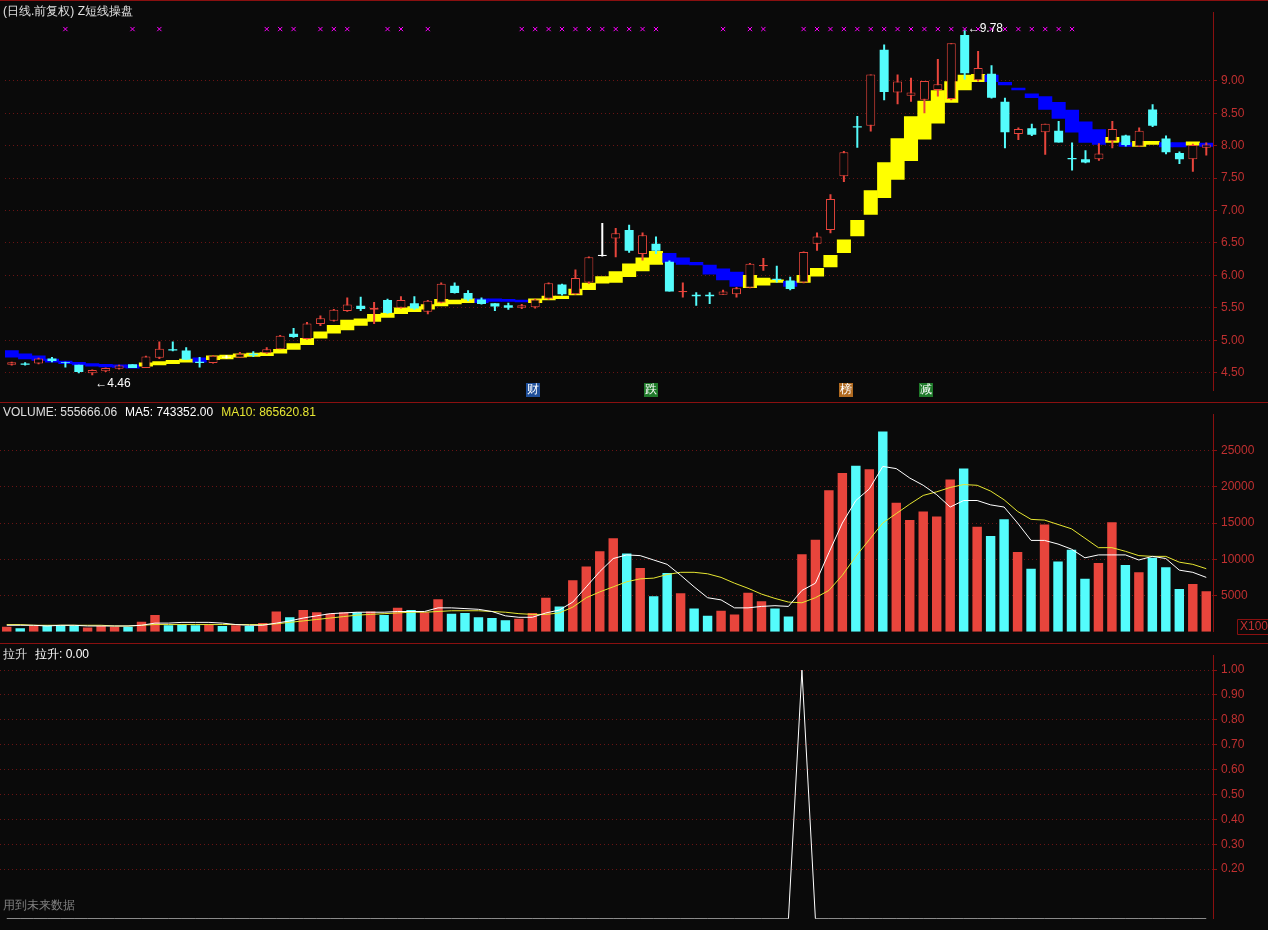 The height and width of the screenshot is (930, 1268). I want to click on y-tick-label: 10000, so click(1238, 558).